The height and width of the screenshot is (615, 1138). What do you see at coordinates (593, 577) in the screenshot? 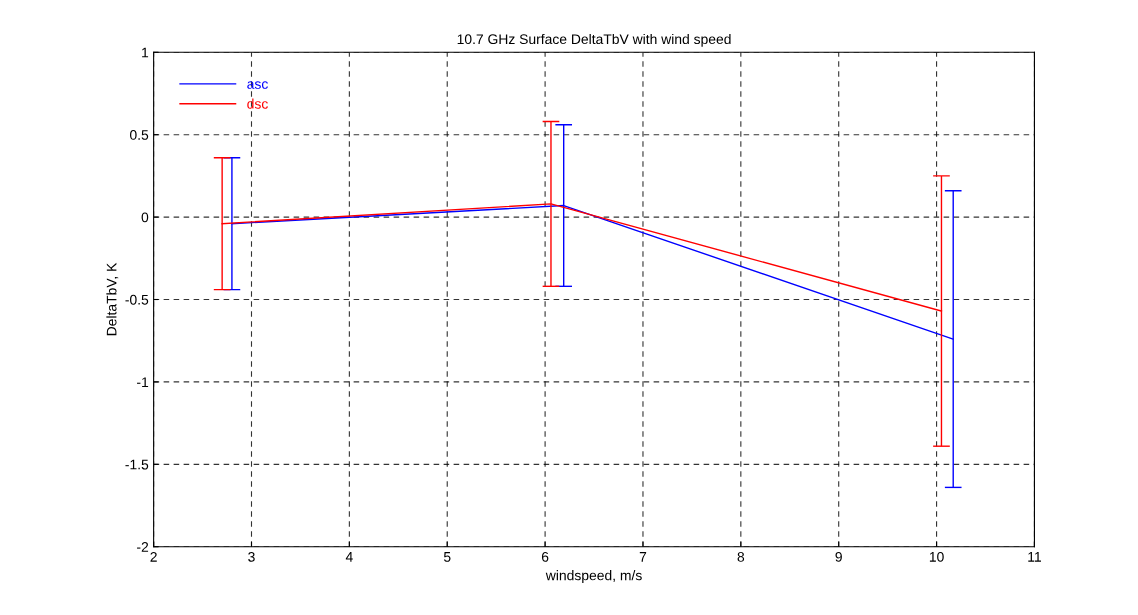
I see `x-axis-title: windspeed, m/s` at bounding box center [593, 577].